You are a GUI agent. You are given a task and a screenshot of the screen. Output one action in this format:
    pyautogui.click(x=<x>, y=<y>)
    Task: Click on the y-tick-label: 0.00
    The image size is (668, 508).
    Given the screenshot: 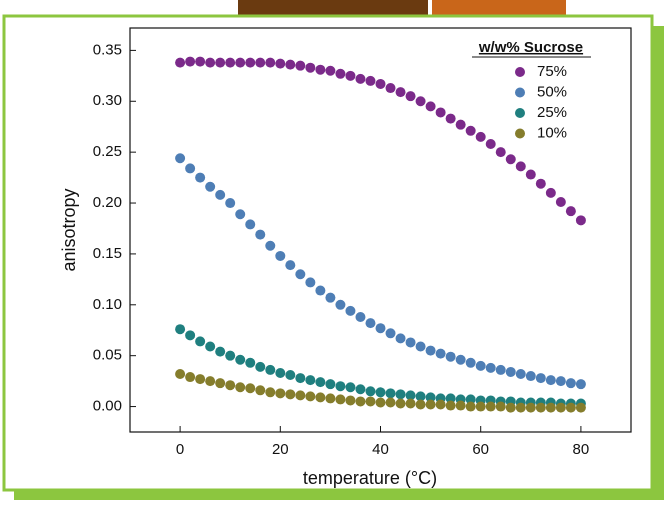 What is the action you would take?
    pyautogui.click(x=107, y=406)
    